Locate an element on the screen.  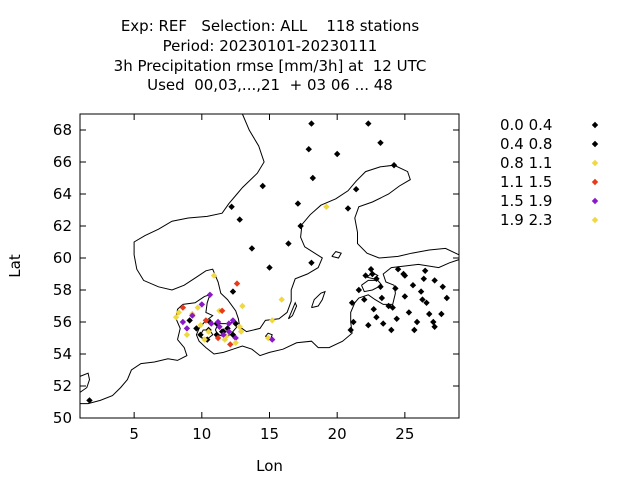
y-tick-label: 52 is located at coordinates (62, 386).